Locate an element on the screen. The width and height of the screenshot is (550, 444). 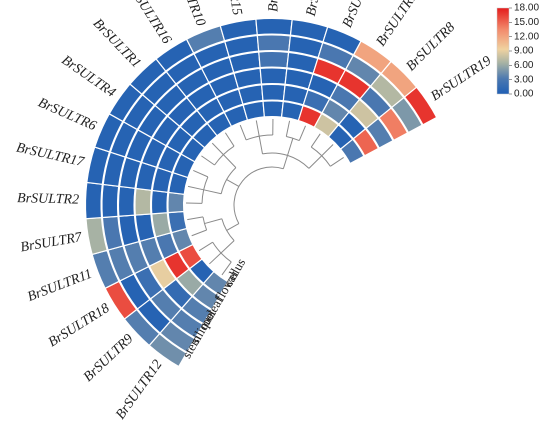
color-scale-tick-label: 3.00 is located at coordinates (524, 79).